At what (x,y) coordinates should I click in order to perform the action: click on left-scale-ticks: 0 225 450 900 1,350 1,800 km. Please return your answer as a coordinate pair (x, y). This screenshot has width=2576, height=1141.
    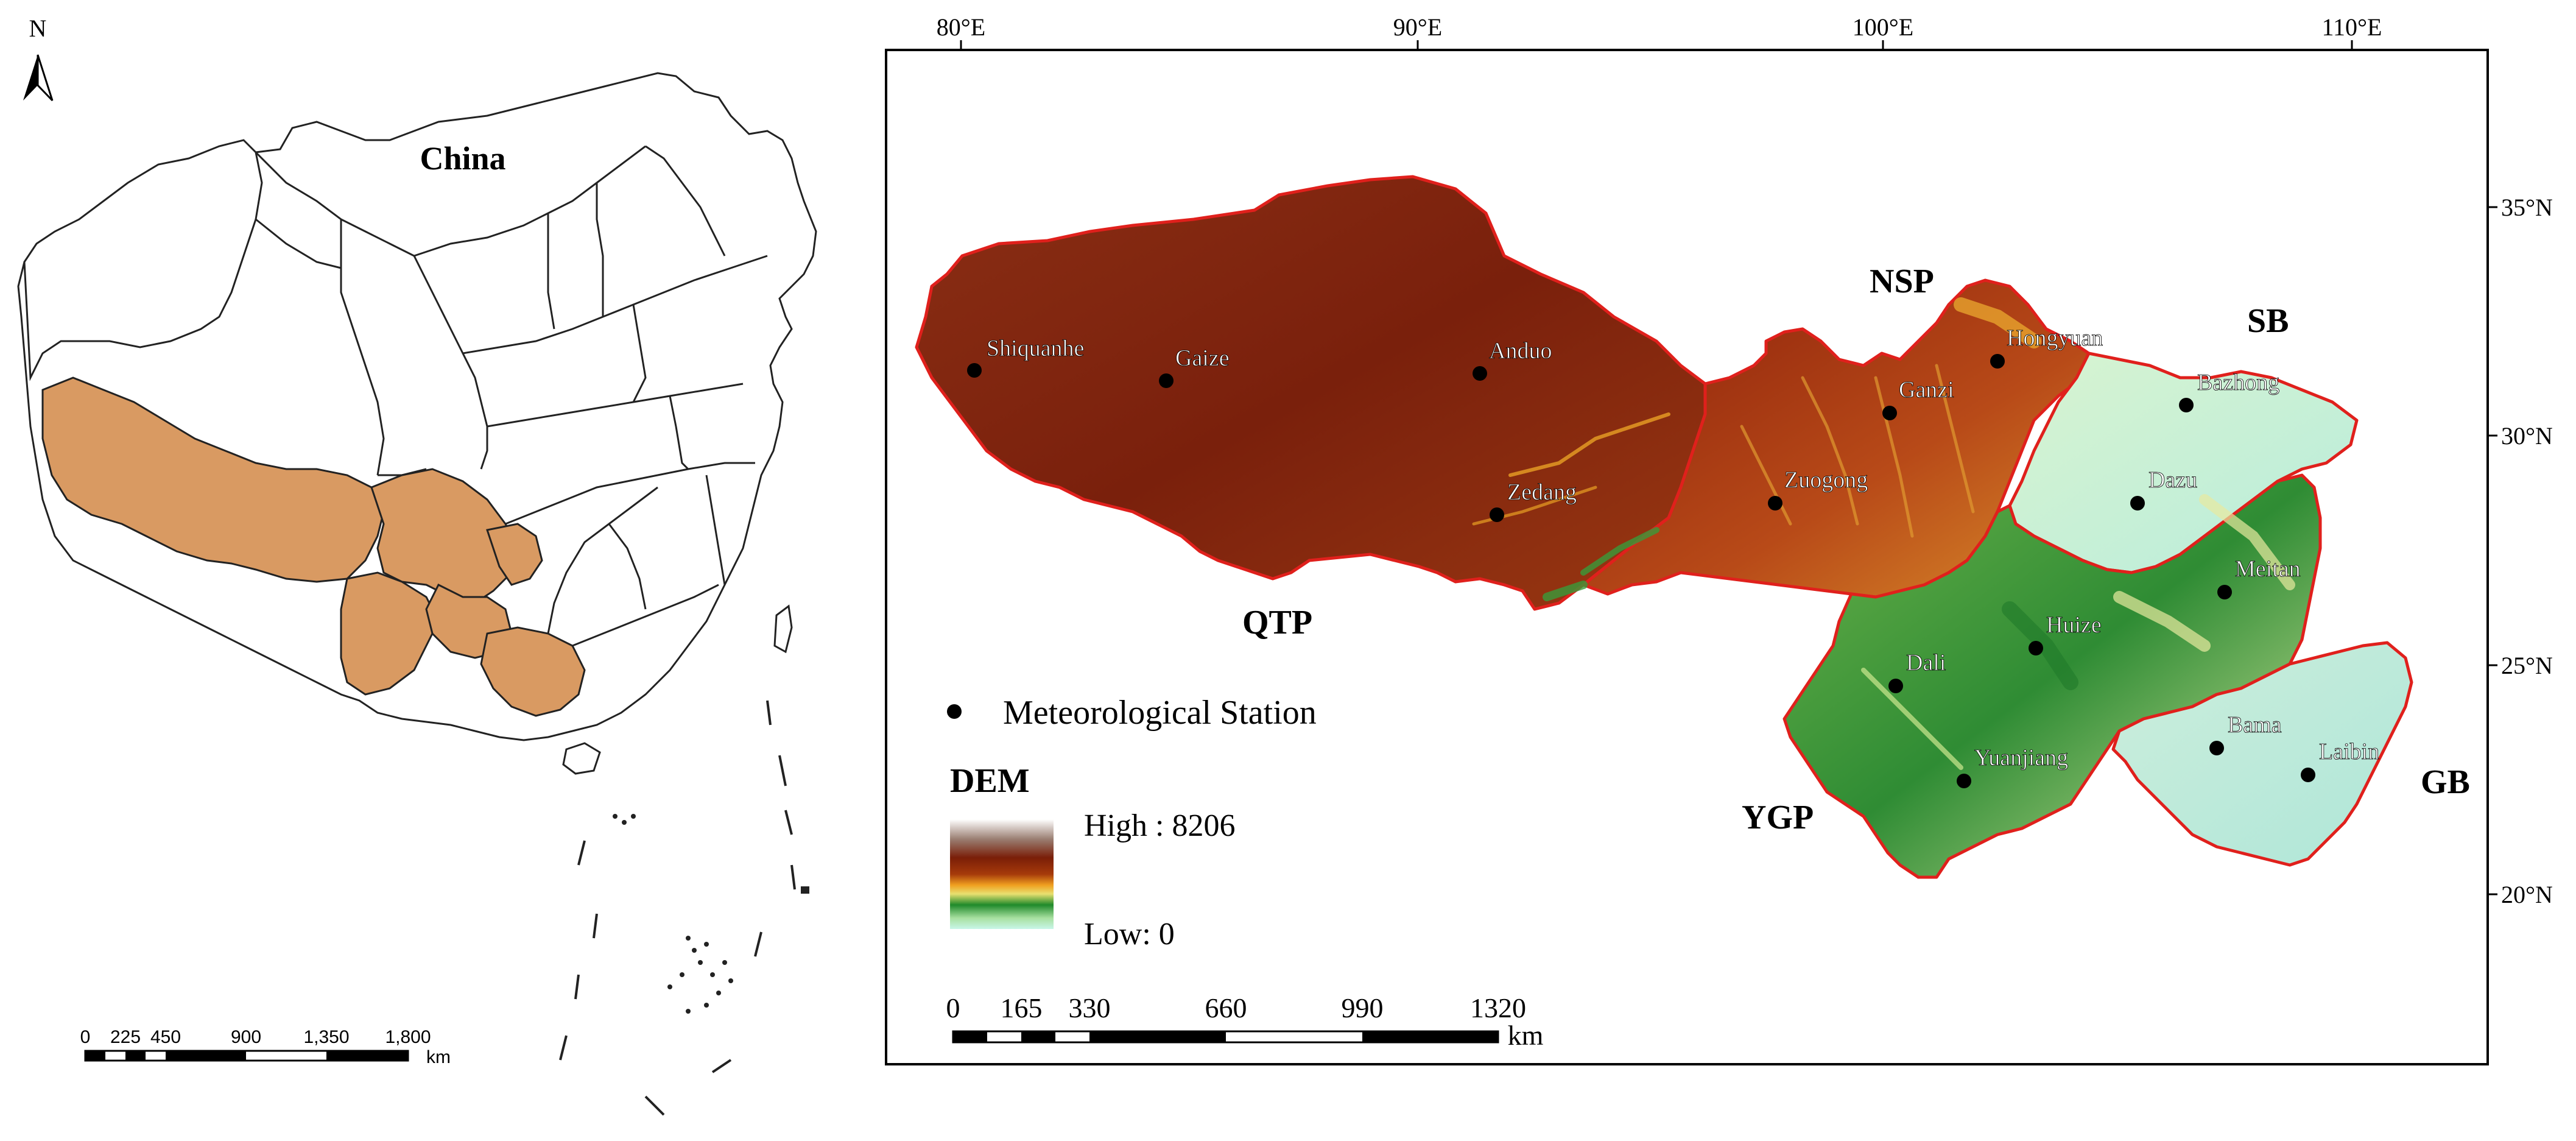
    Looking at the image, I should click on (265, 1047).